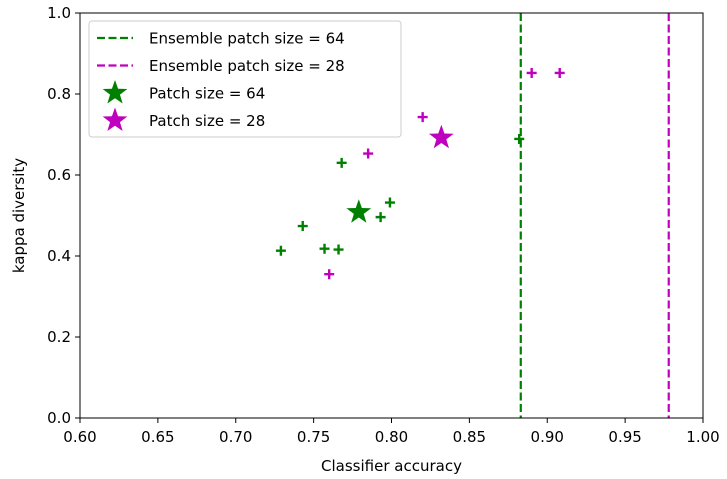 Image resolution: width=727 pixels, height=479 pixels. Describe the element at coordinates (19, 215) in the screenshot. I see `y-axis-label: kappa diversity` at that location.